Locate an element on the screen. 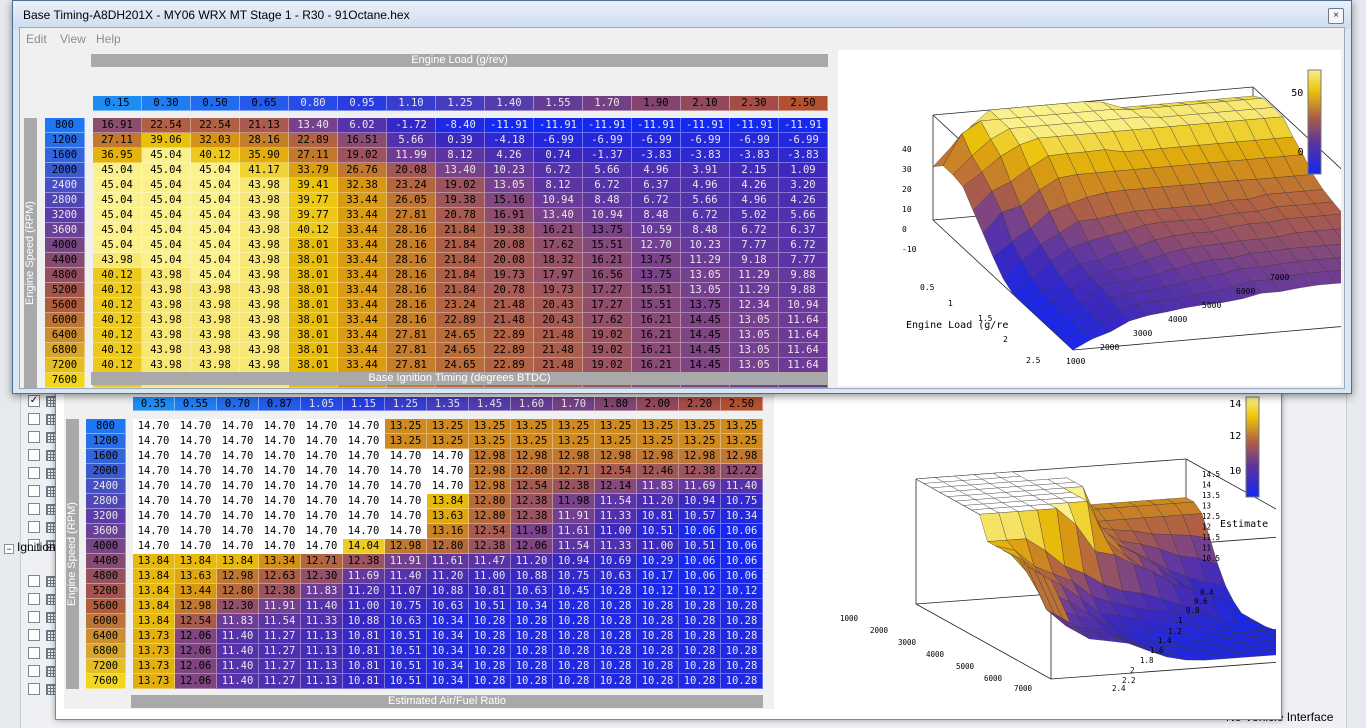 The height and width of the screenshot is (728, 1366). table-cell: 10.81 is located at coordinates (364, 666).